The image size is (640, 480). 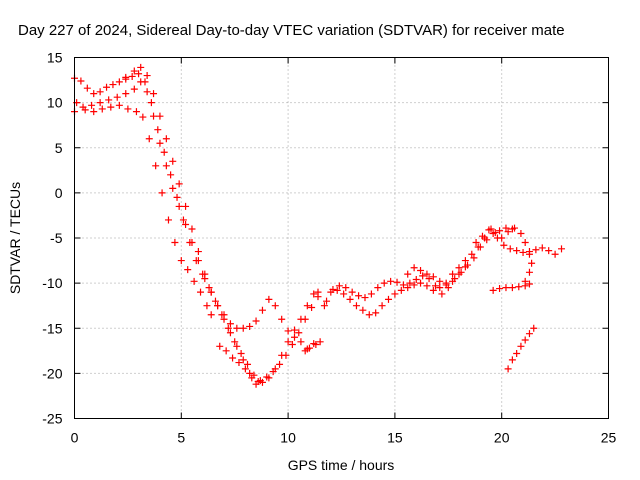 I want to click on y-tick-label: -5, so click(x=56, y=238).